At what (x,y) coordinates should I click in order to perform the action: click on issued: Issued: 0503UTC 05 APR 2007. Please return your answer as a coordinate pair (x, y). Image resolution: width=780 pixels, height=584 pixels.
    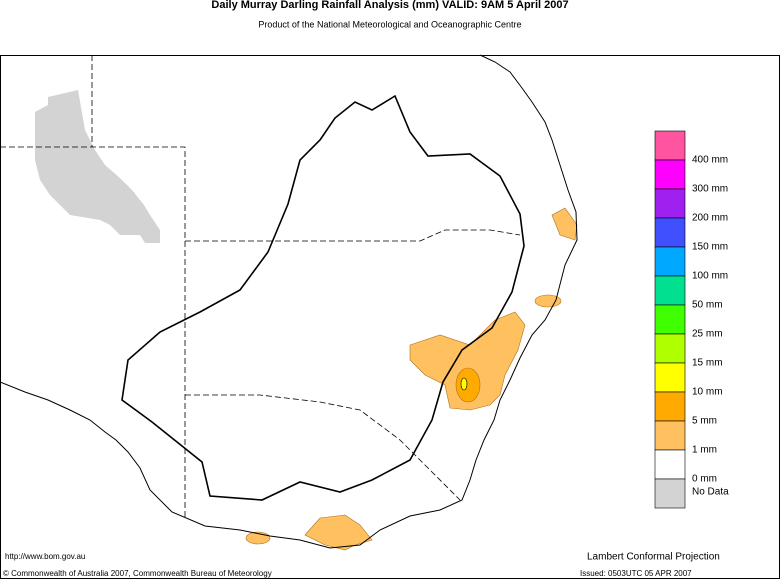
    Looking at the image, I should click on (636, 573).